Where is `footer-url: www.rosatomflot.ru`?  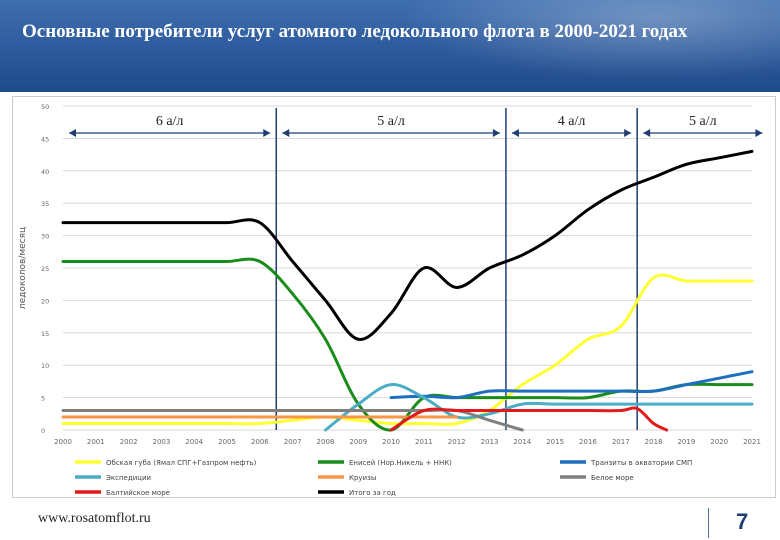 footer-url: www.rosatomflot.ru is located at coordinates (94, 518).